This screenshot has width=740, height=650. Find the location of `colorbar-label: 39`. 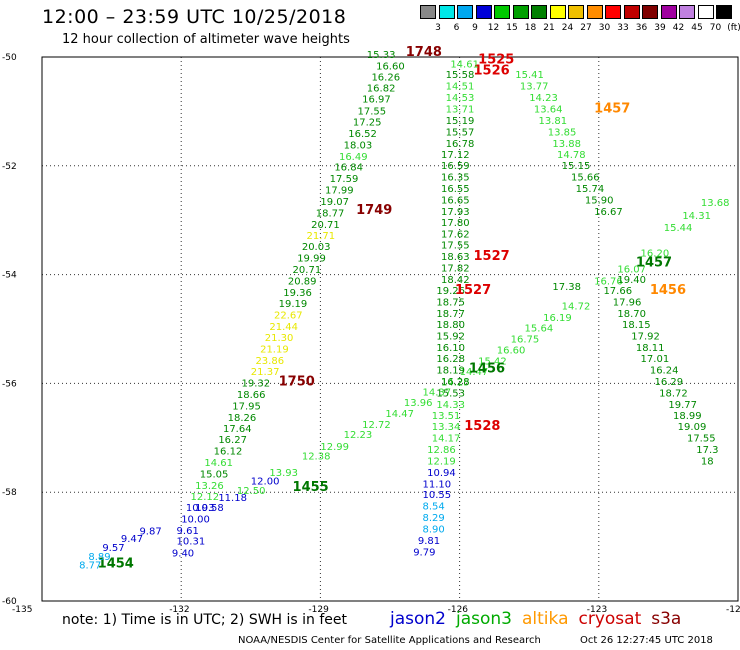

colorbar-label: 39 is located at coordinates (660, 28).